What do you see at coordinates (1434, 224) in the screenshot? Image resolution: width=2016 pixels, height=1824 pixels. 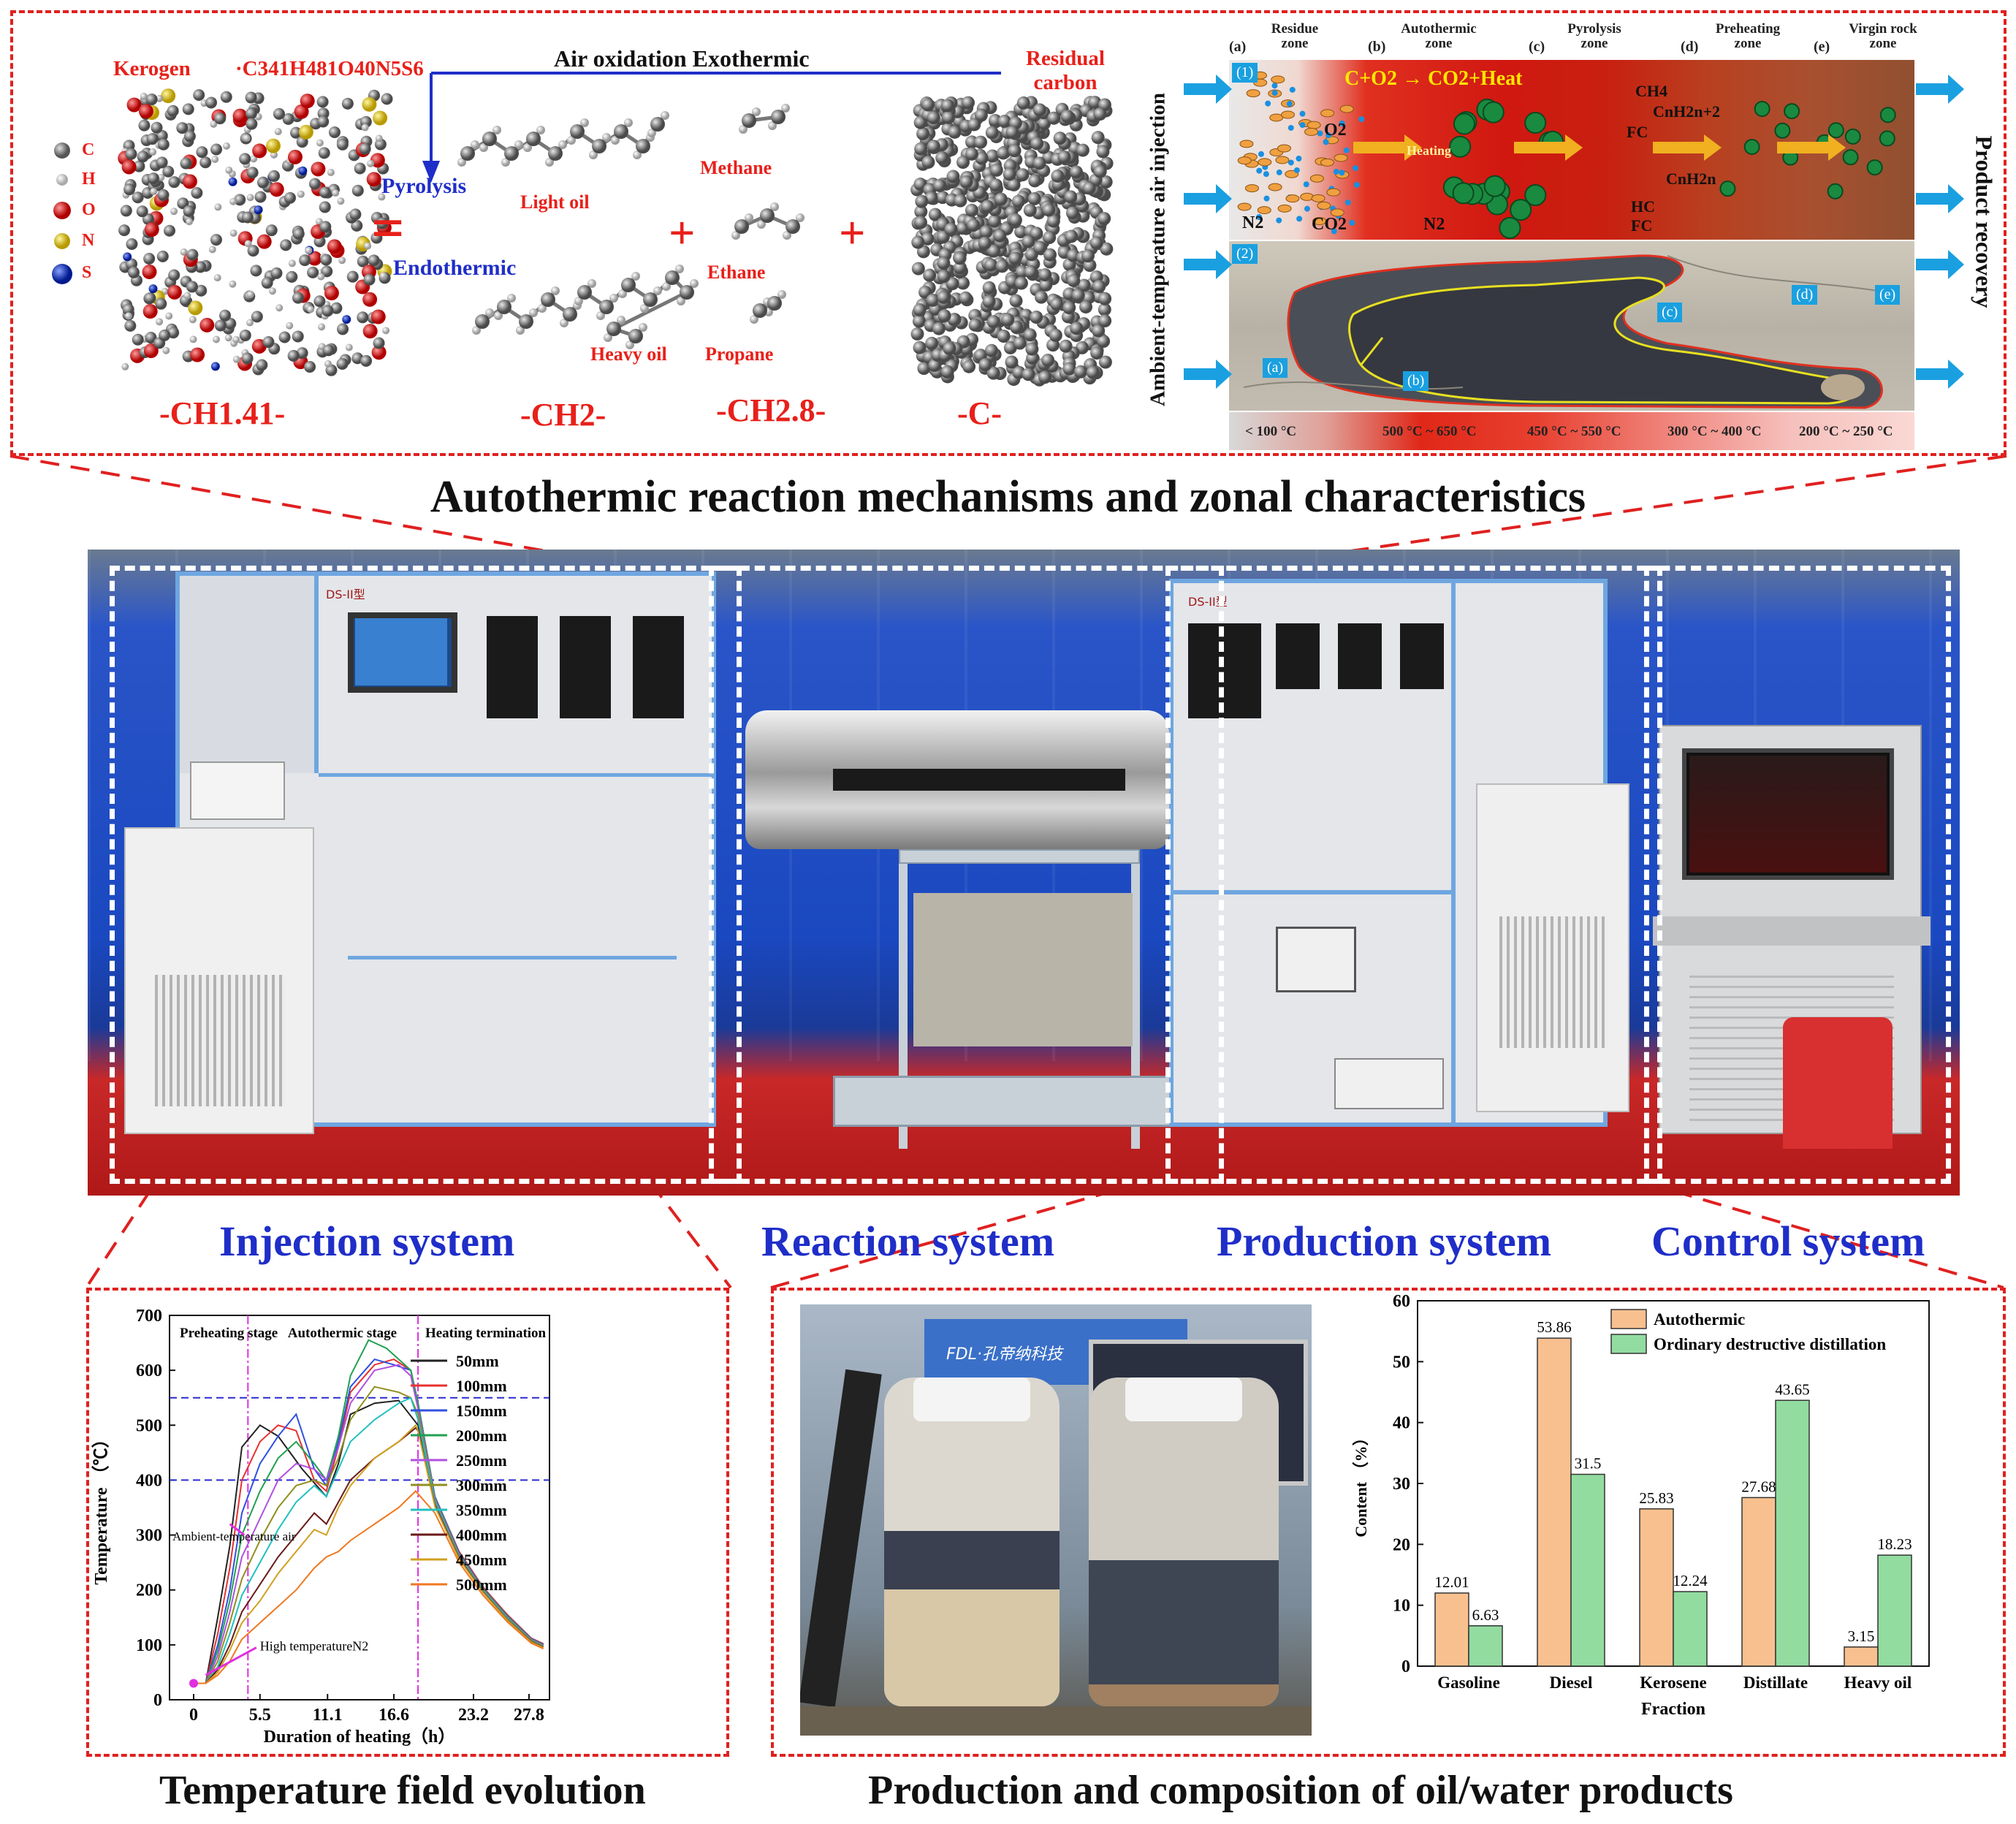 I see `n2-label-right: N2` at bounding box center [1434, 224].